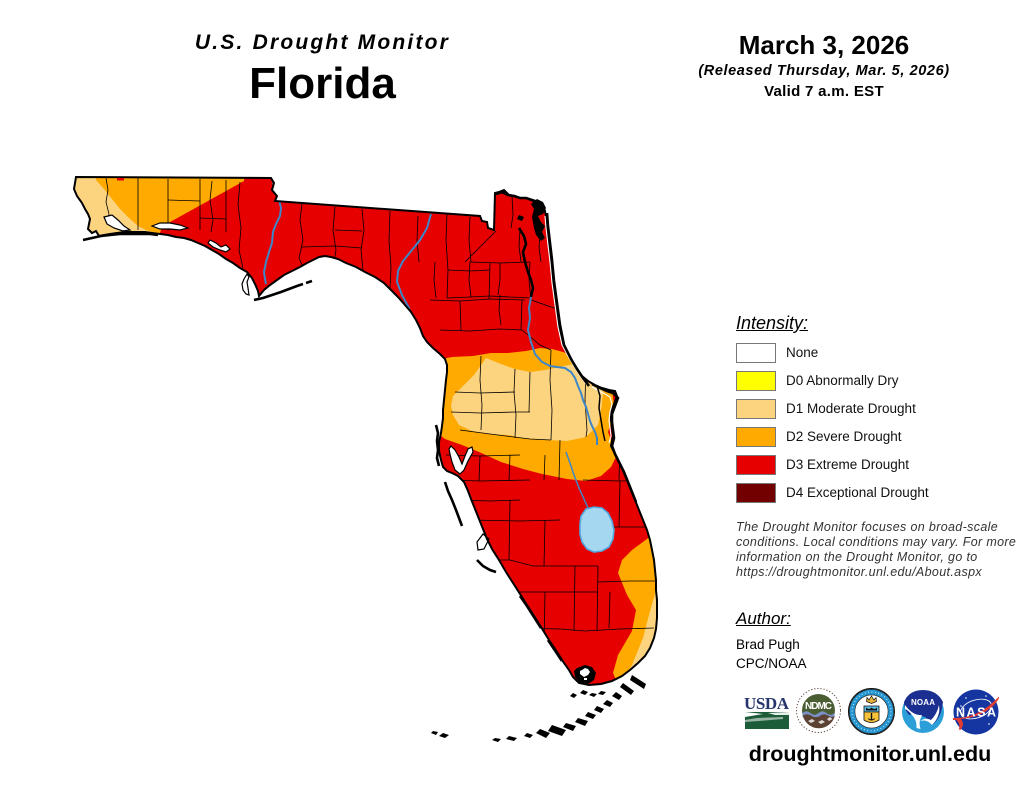  I want to click on svg-text: NOAA, so click(923, 702).